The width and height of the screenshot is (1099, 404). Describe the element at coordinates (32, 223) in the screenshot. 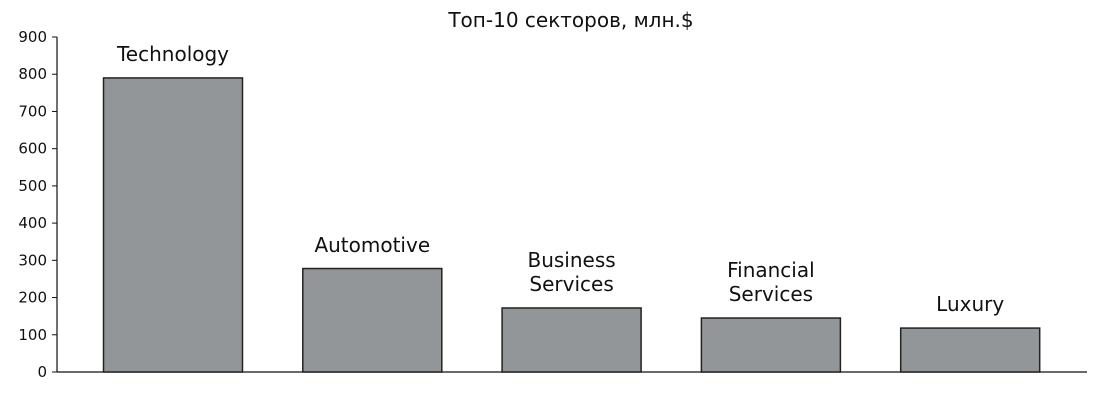

I see `y-tick-label: 400` at that location.